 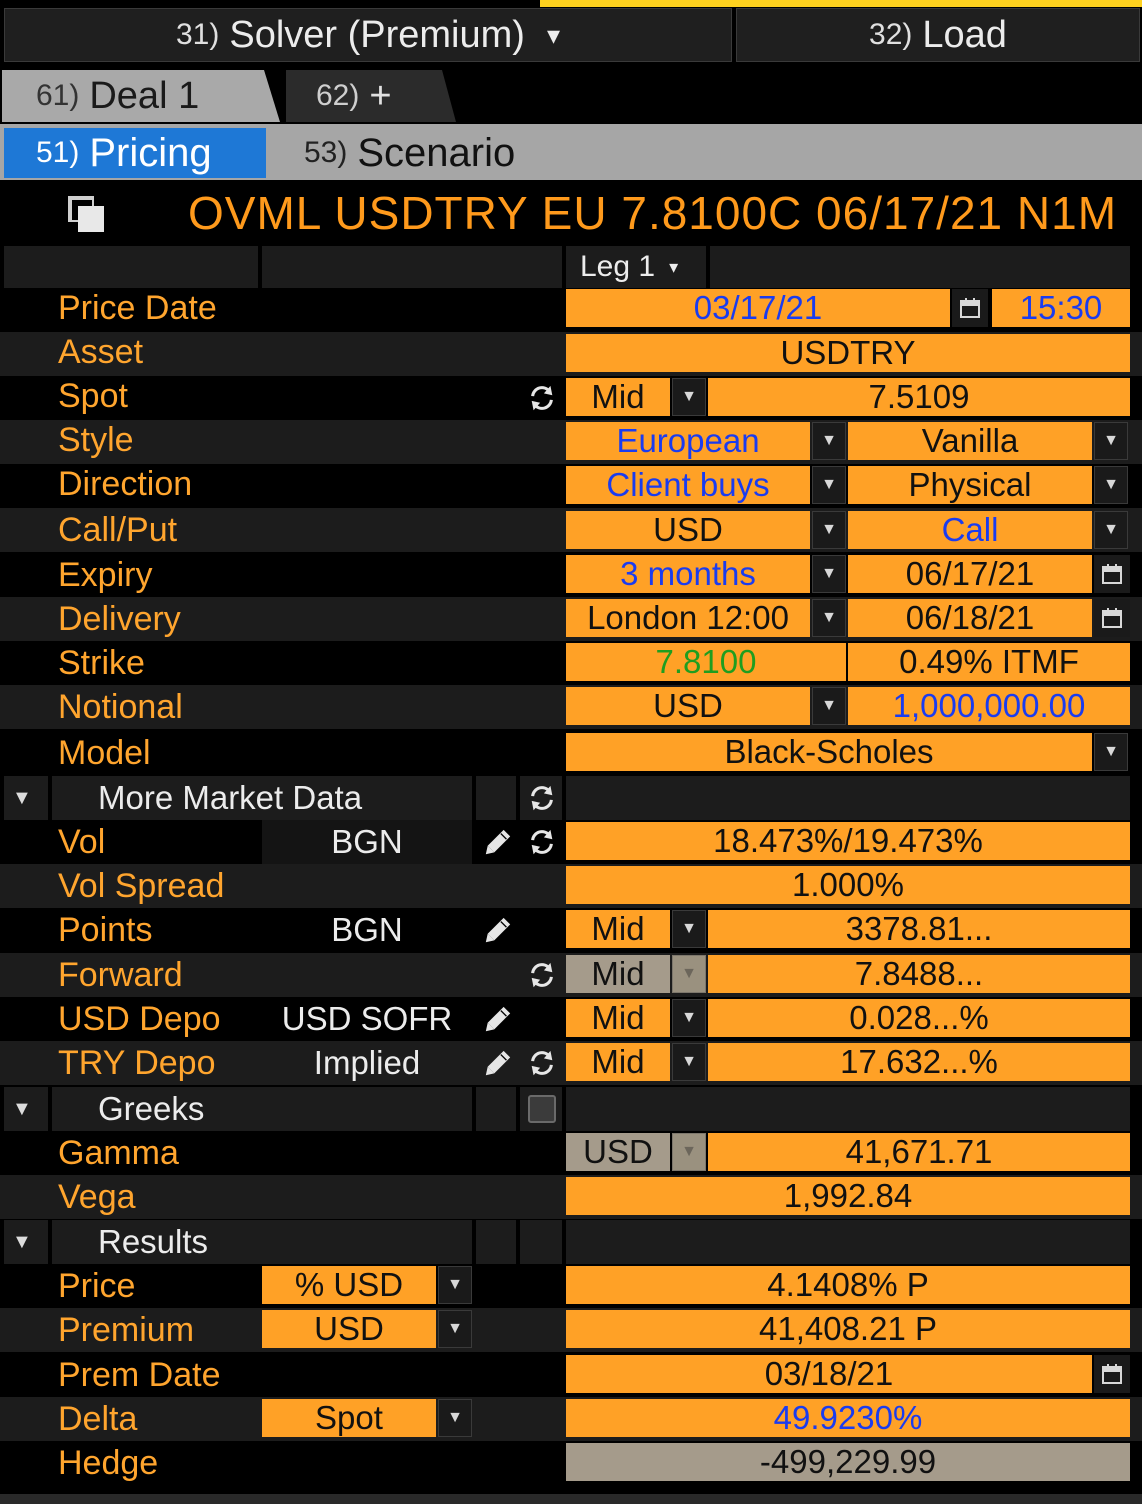 What do you see at coordinates (829, 1374) in the screenshot?
I see `prem-date-input: 03/18/21` at bounding box center [829, 1374].